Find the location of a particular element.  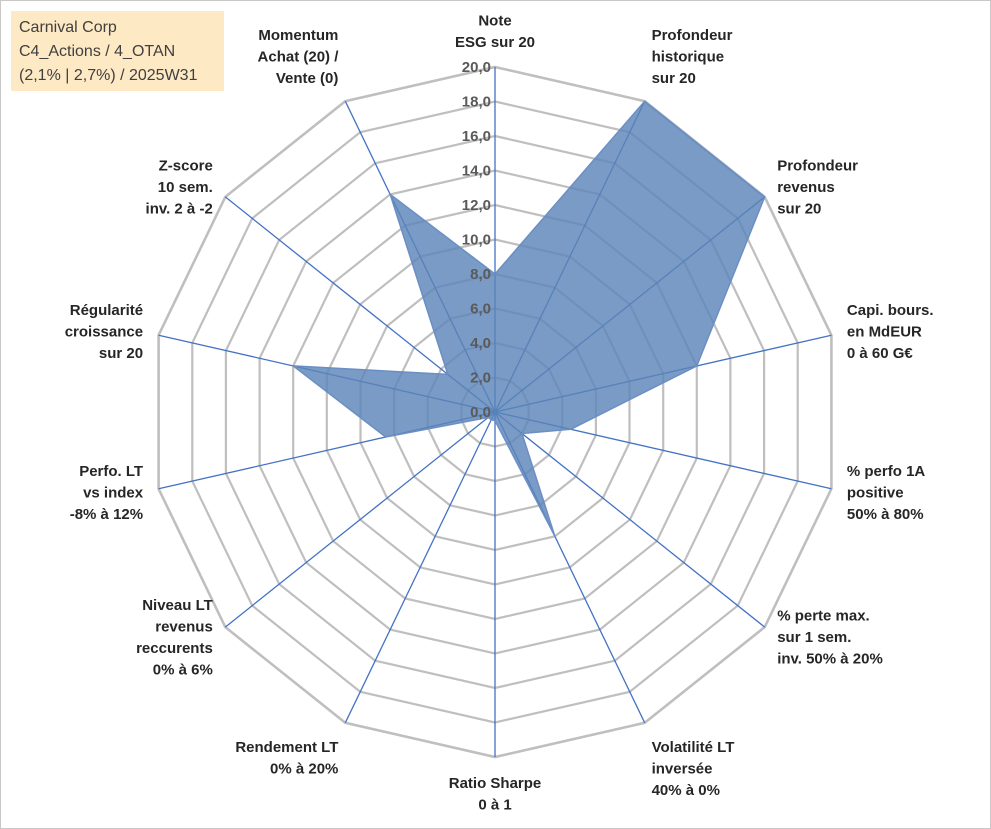

tick-label: 6,0 is located at coordinates (480, 309).